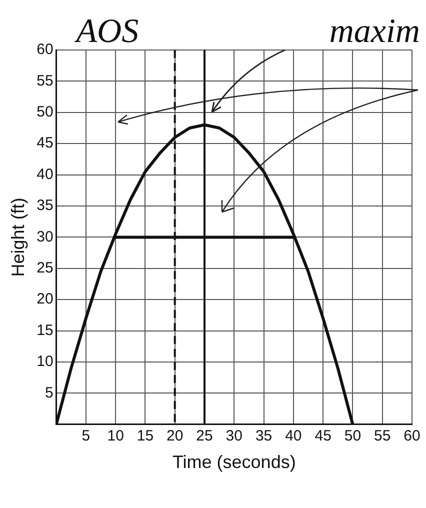 Image resolution: width=426 pixels, height=508 pixels. I want to click on y-tick-label: 60, so click(45, 49).